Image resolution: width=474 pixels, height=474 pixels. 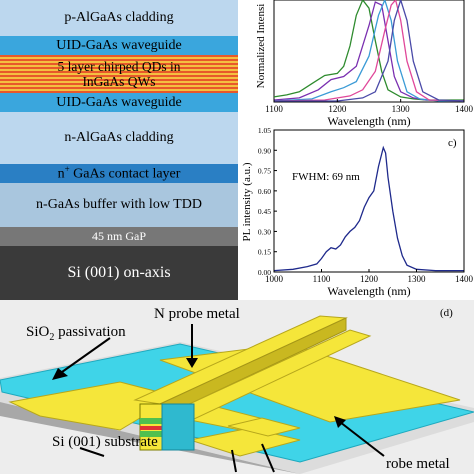 I want to click on si-substrate-label: Si (001) substrate, so click(x=105, y=442).